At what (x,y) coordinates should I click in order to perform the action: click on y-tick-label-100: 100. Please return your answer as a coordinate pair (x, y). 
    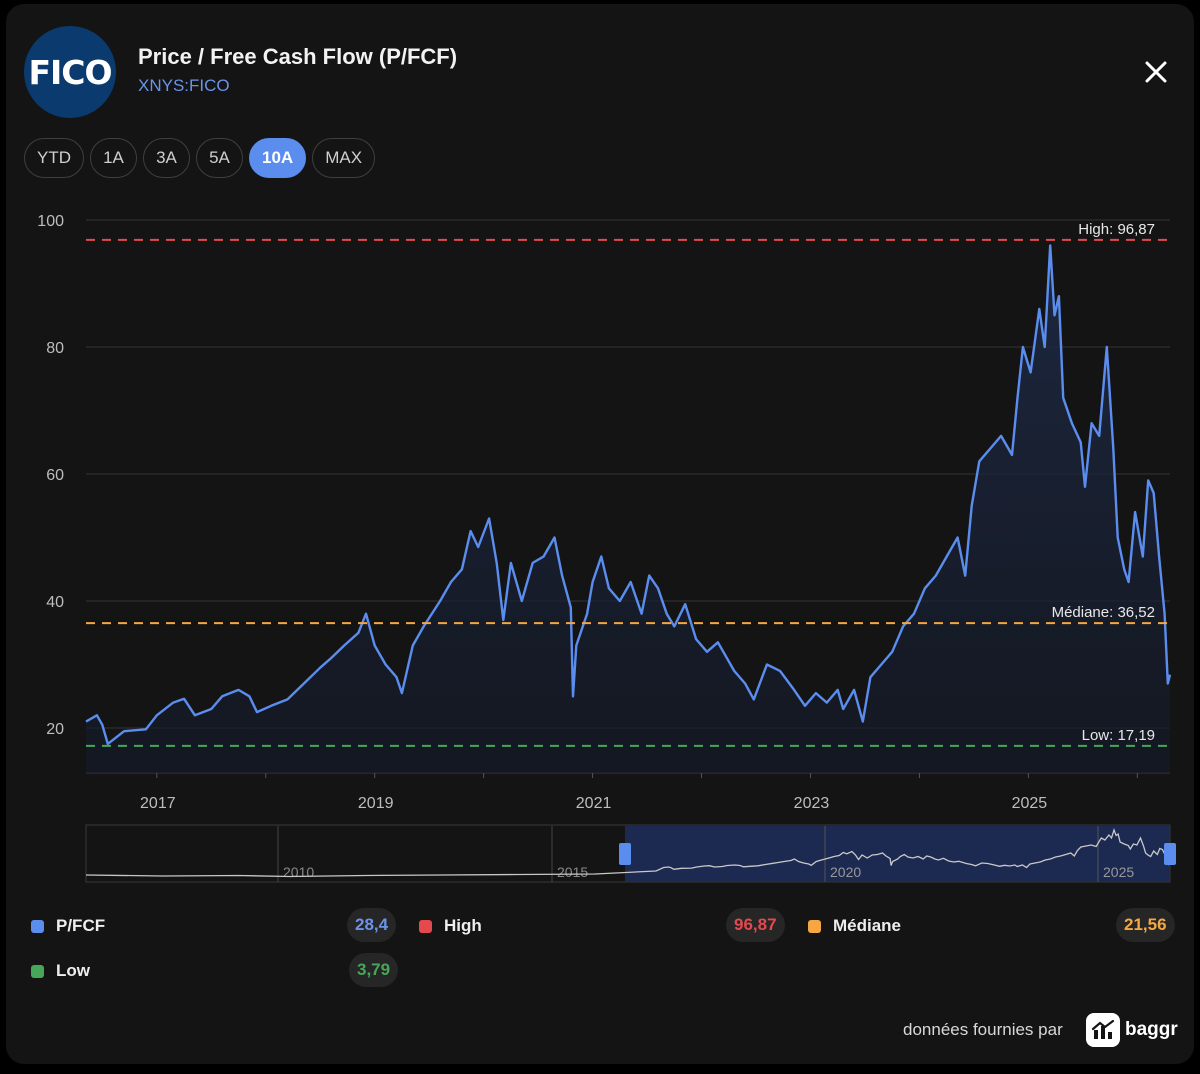
    Looking at the image, I should click on (50, 221).